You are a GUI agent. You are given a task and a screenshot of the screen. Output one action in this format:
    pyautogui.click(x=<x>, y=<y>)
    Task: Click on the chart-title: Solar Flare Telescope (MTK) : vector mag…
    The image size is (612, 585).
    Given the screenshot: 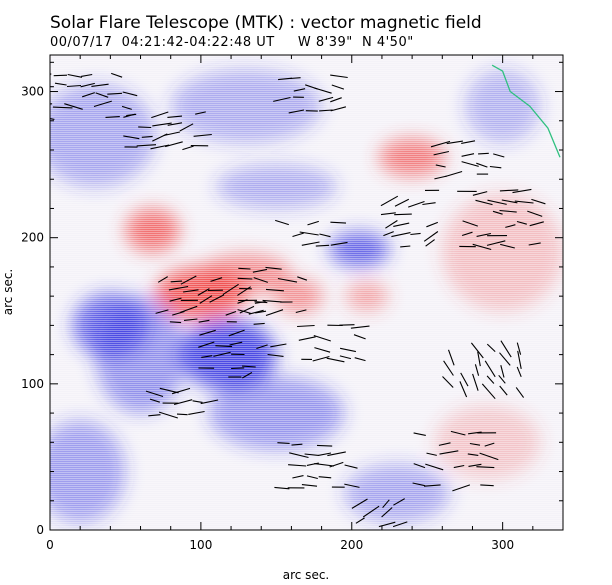 What is the action you would take?
    pyautogui.click(x=266, y=23)
    